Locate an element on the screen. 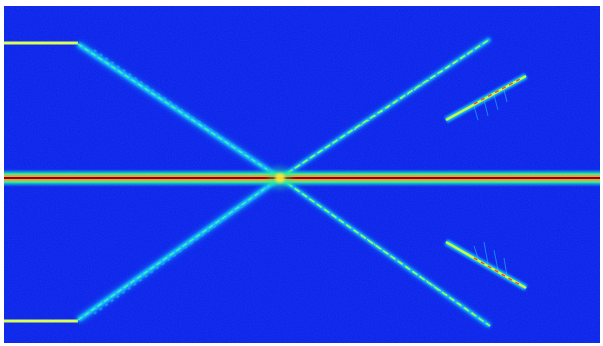 The width and height of the screenshot is (603, 346). ascending-track-right is located at coordinates (385, 108).